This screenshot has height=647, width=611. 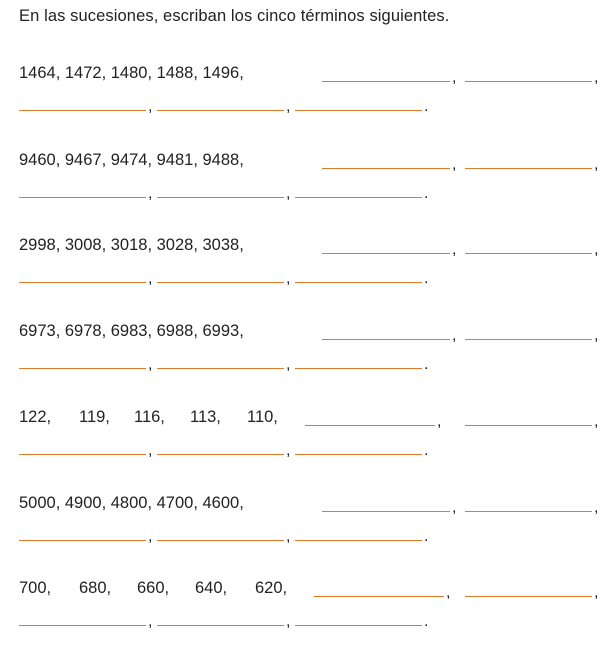 What do you see at coordinates (131, 331) in the screenshot?
I see `sequence-terms: 6973, 6978, 6983, 6988, 6993,` at bounding box center [131, 331].